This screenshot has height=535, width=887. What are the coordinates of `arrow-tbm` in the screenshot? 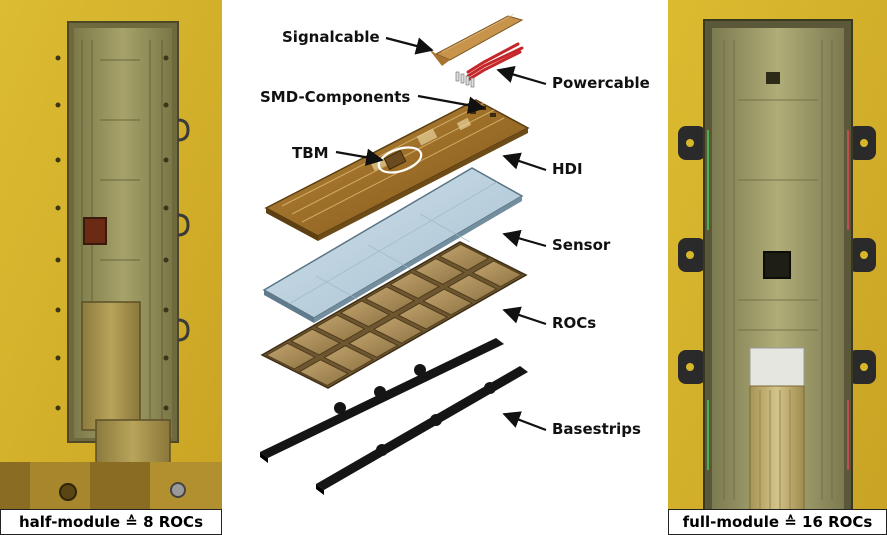 It's located at (359, 157).